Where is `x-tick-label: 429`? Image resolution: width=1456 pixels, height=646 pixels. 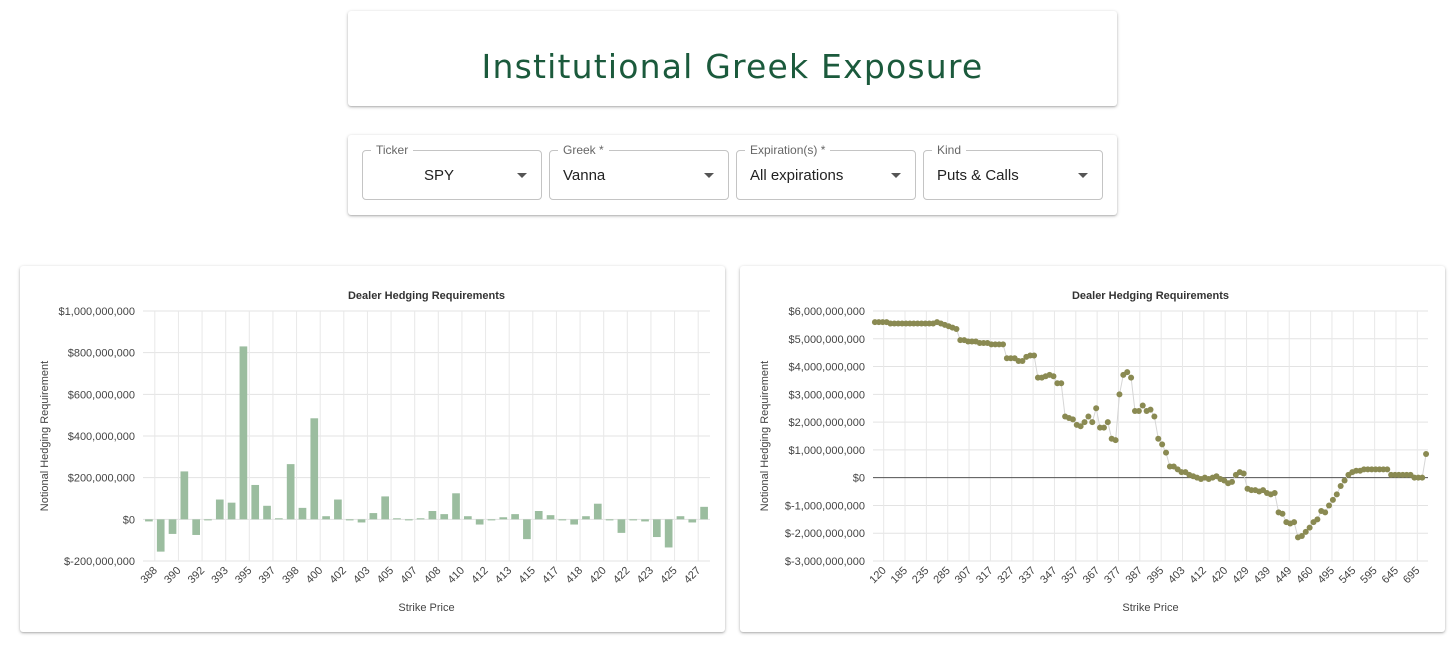
x-tick-label: 429 is located at coordinates (1240, 575).